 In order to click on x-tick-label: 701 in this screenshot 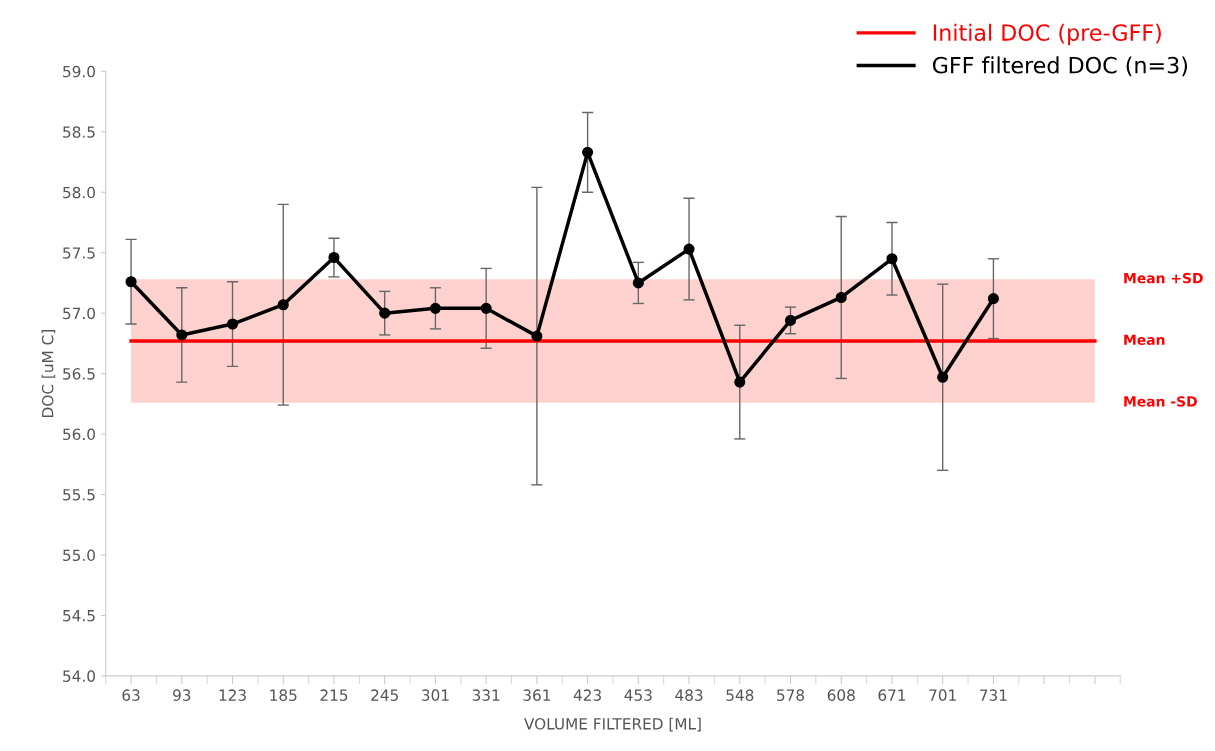, I will do `click(942, 695)`.